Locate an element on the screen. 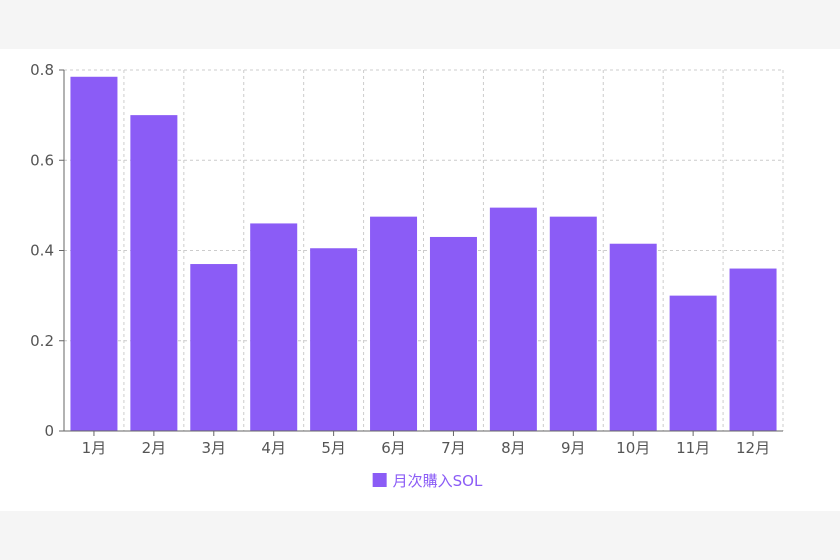 This screenshot has height=560, width=840. x-tick-label: 11月 is located at coordinates (693, 448).